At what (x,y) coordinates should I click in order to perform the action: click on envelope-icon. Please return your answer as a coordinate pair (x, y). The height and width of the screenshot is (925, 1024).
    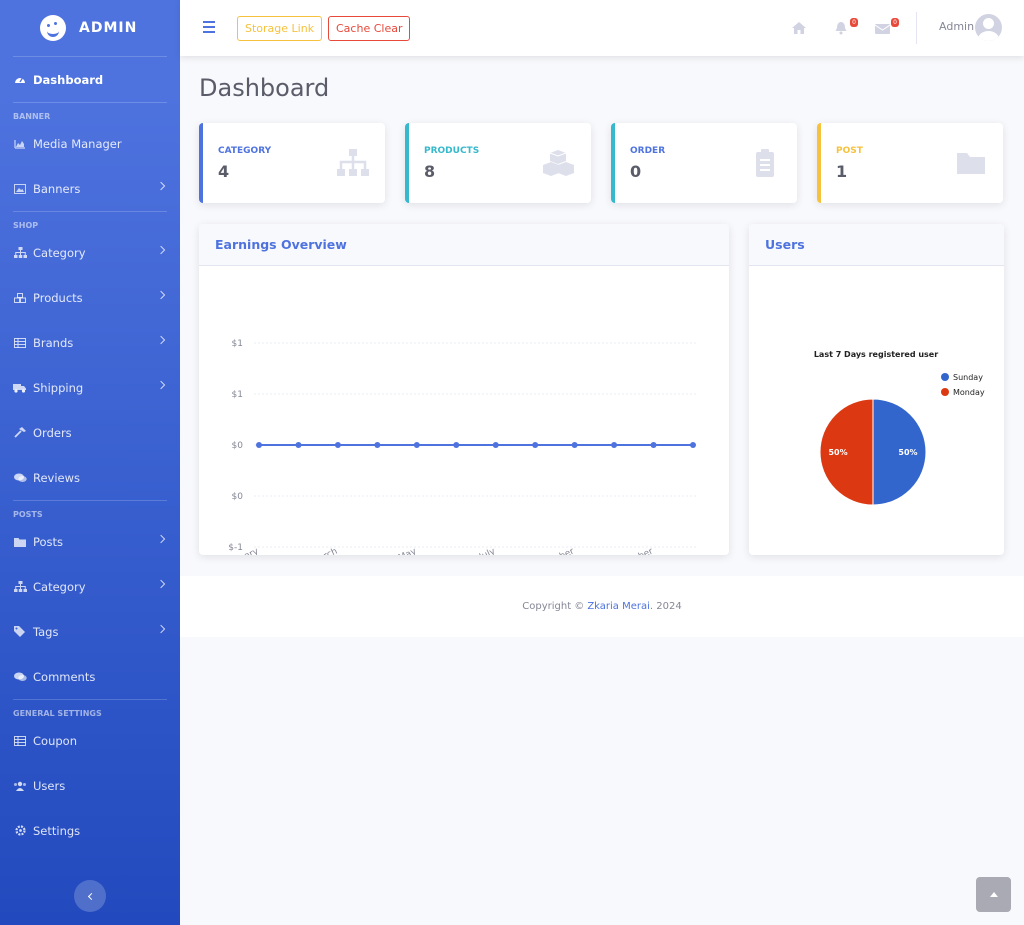
    Looking at the image, I should click on (882, 29).